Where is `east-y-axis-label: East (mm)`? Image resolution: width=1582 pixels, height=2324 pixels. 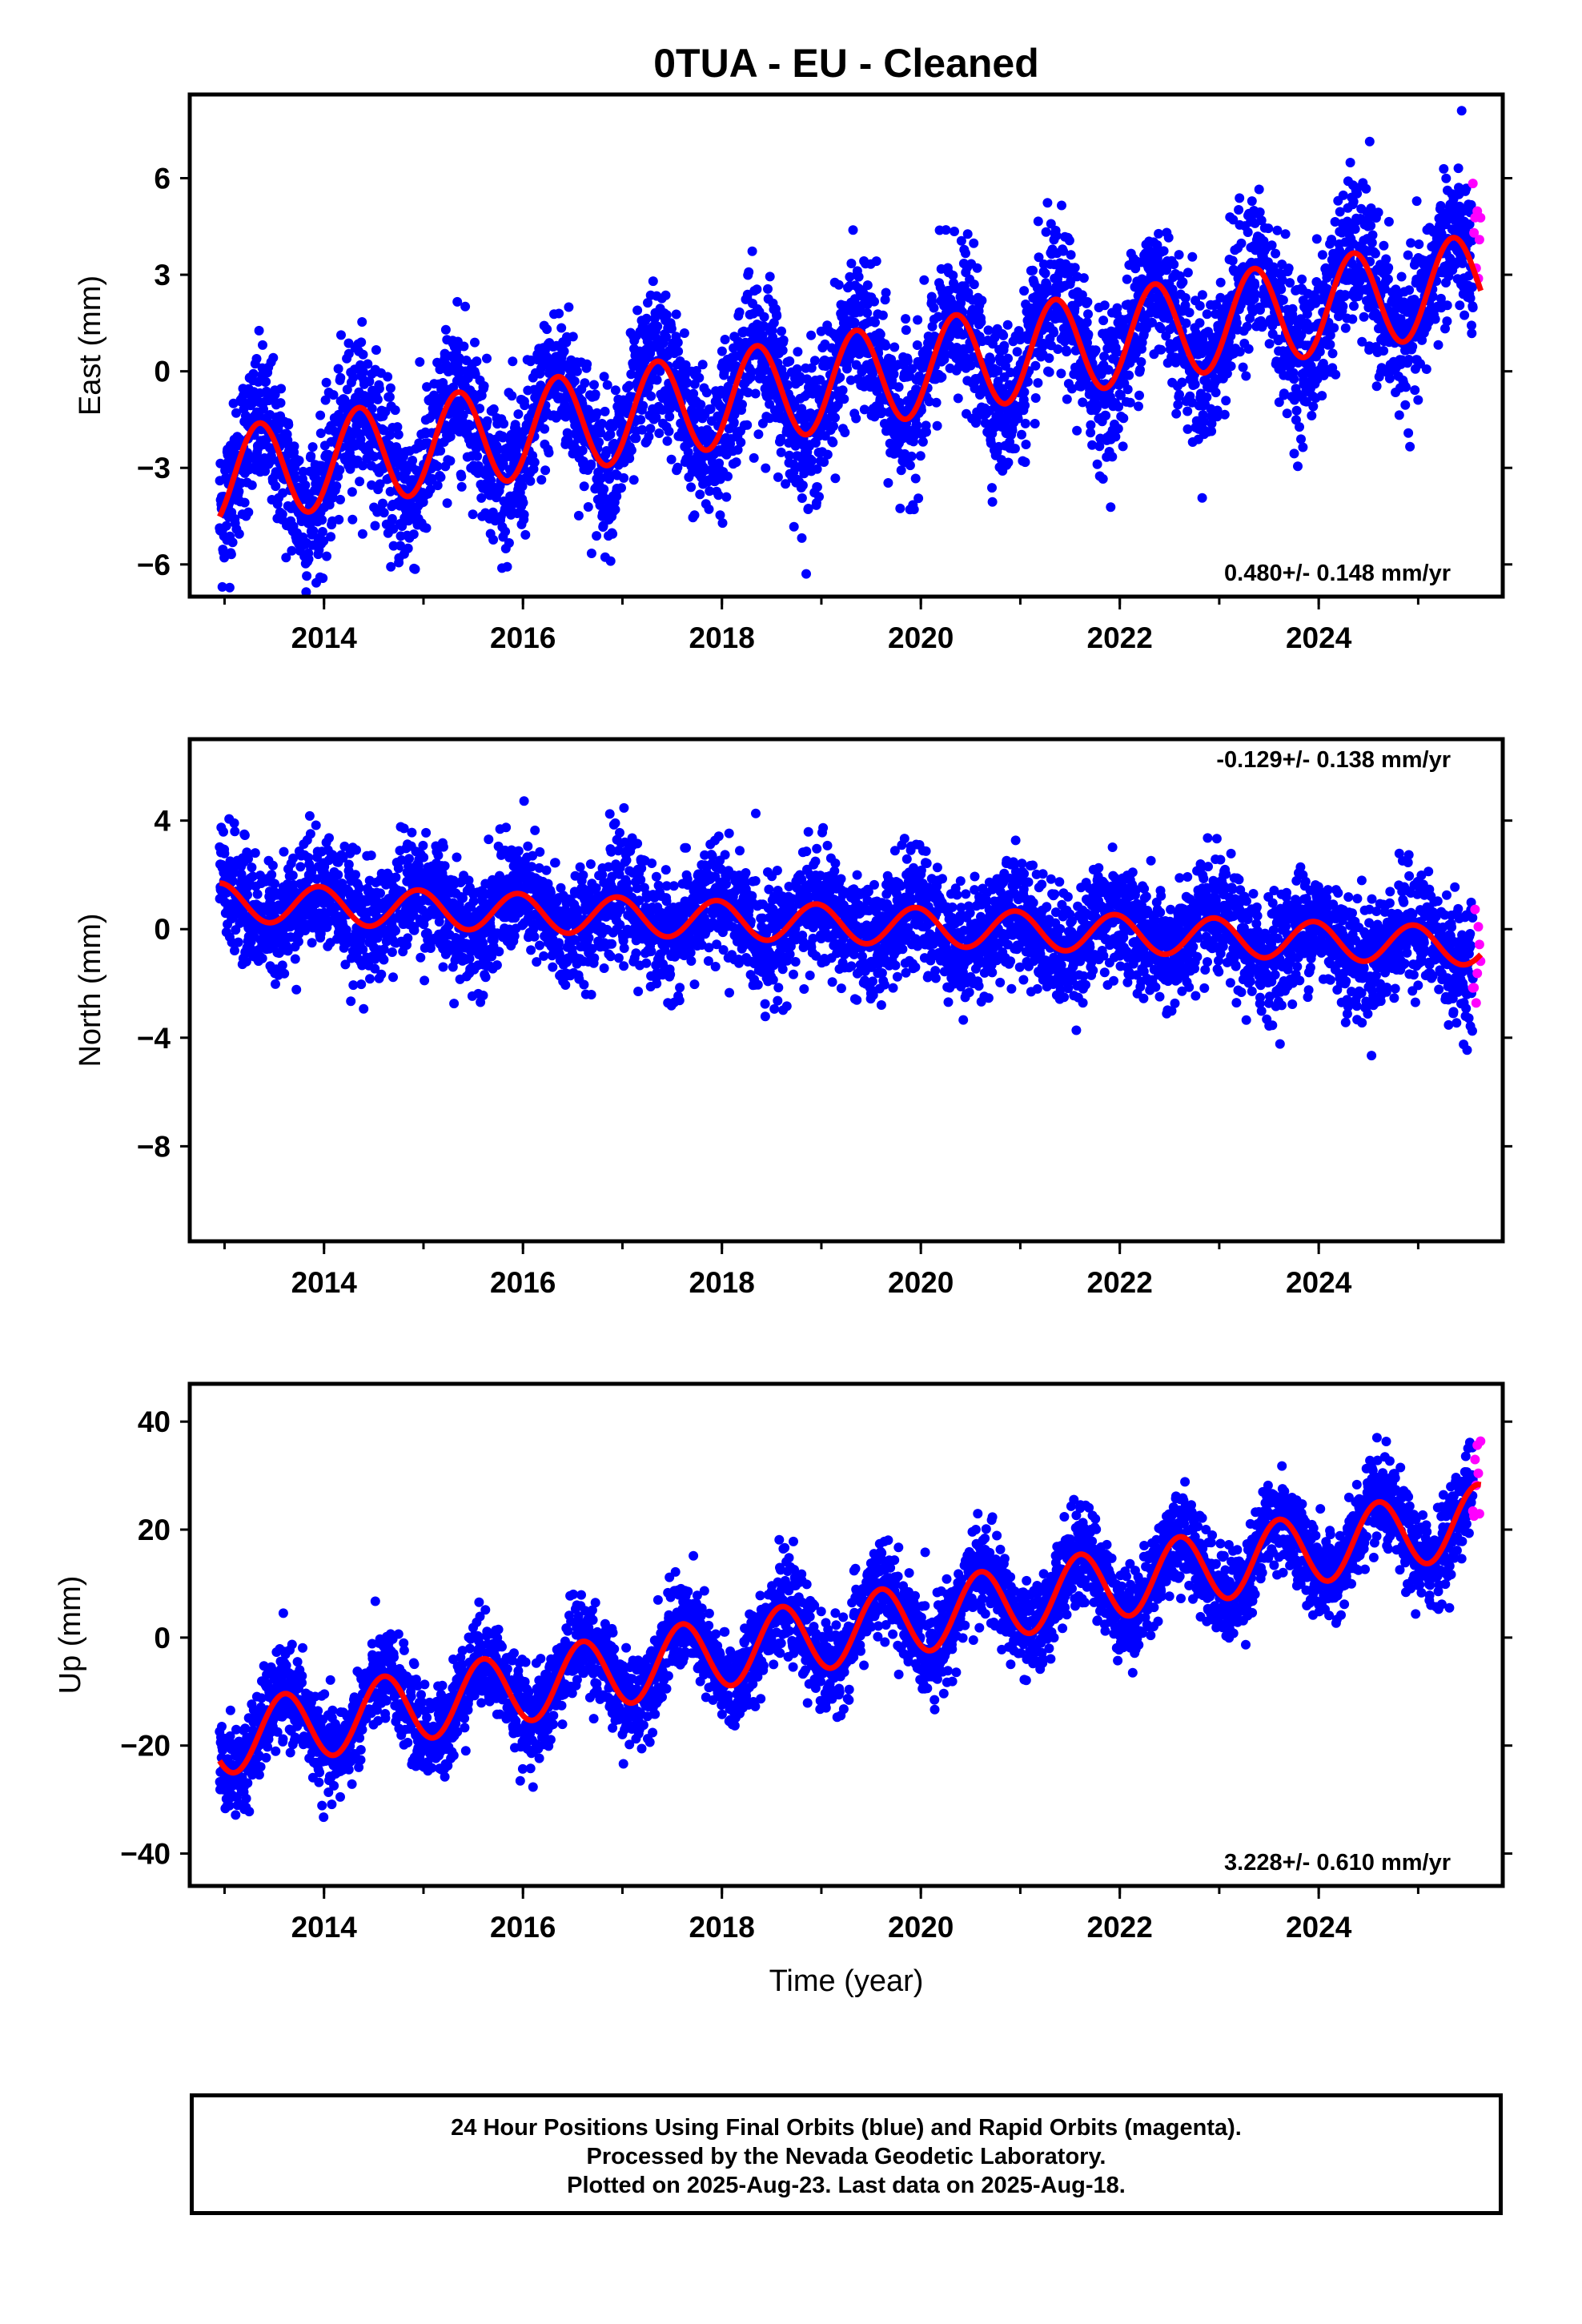
east-y-axis-label: East (mm) is located at coordinates (91, 345).